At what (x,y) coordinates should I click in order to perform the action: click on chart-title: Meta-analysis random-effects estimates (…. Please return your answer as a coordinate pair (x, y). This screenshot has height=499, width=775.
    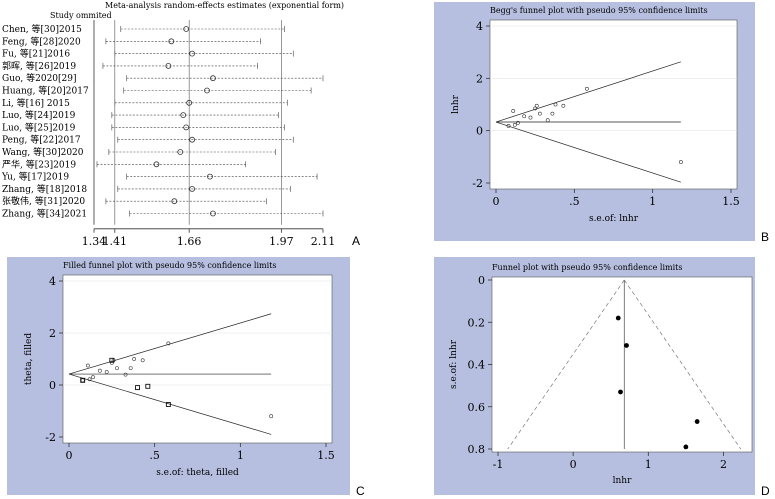
    Looking at the image, I should click on (224, 5).